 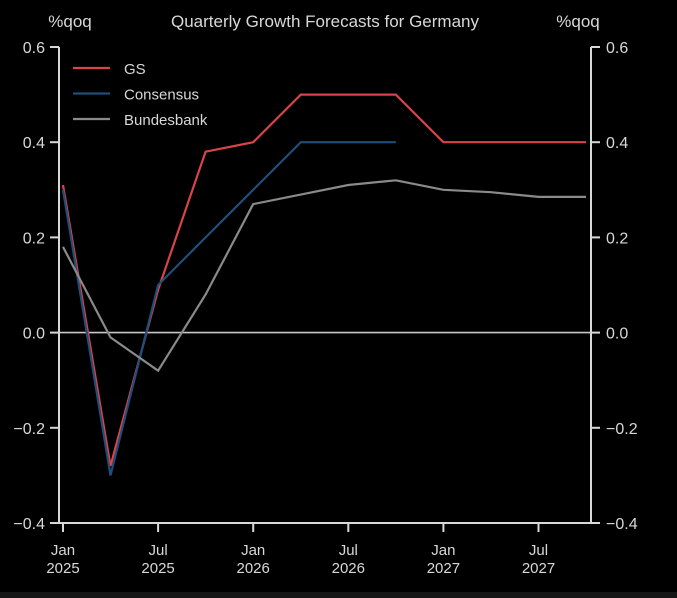 What do you see at coordinates (166, 120) in the screenshot?
I see `legend-label-bundesbank: Bundesbank` at bounding box center [166, 120].